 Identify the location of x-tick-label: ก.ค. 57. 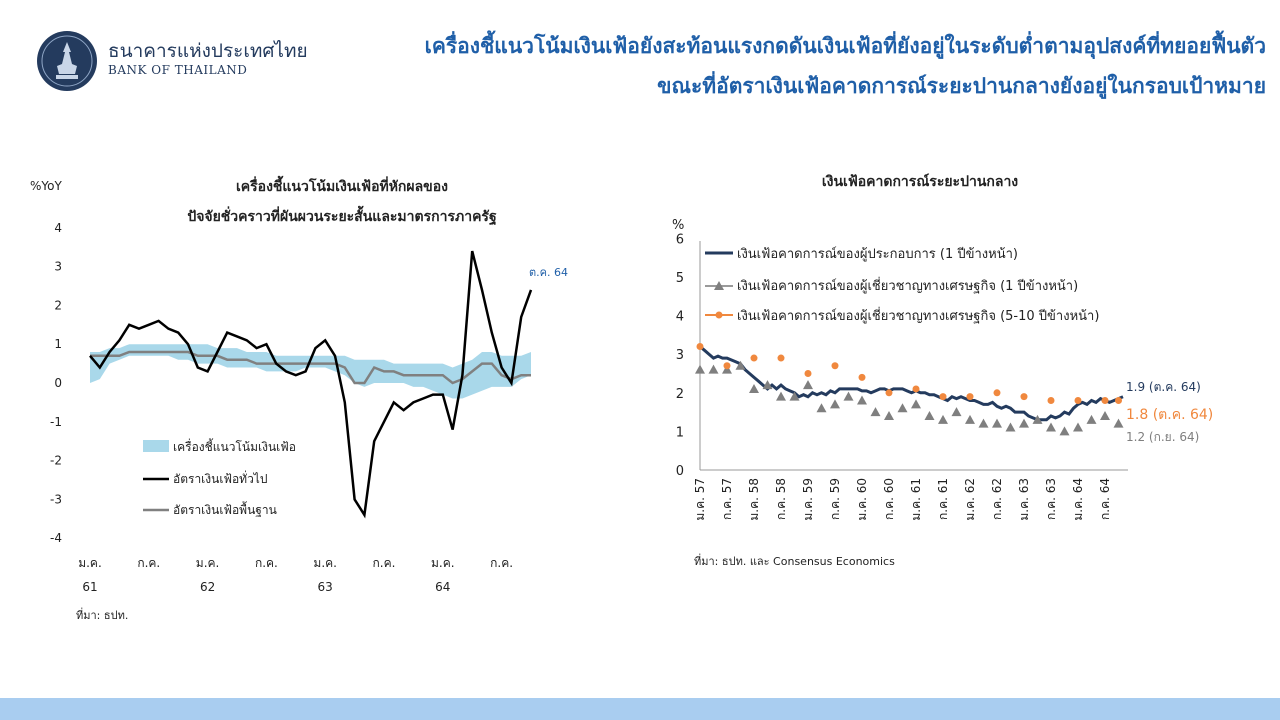
(727, 499).